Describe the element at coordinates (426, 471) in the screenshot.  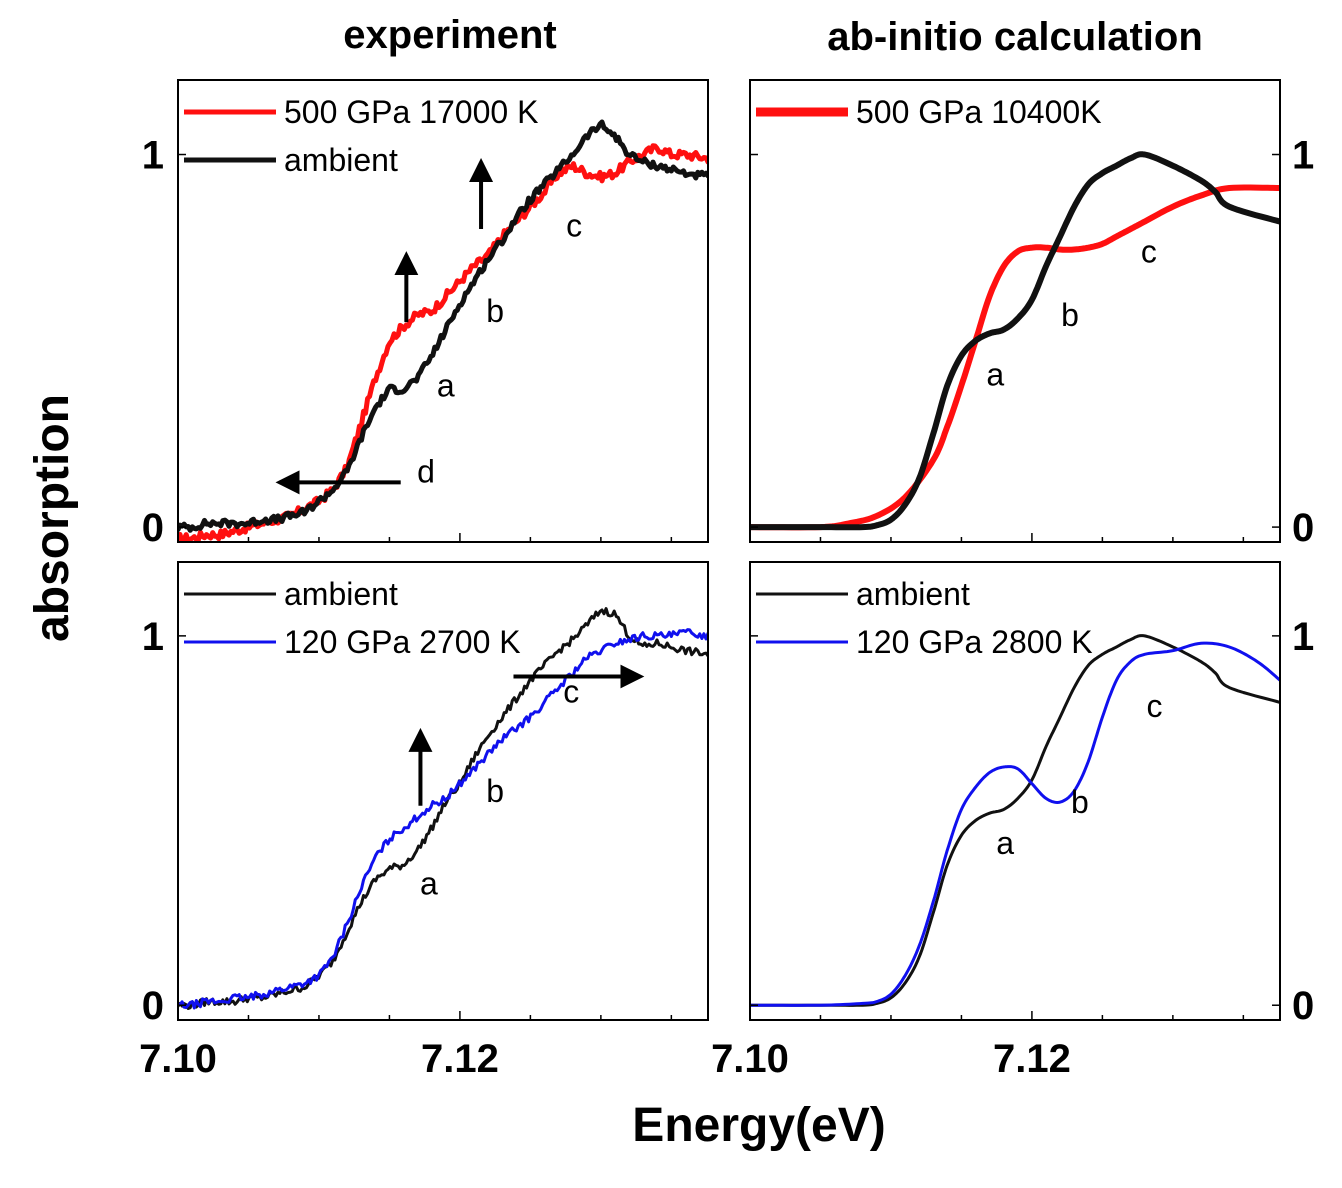
I see `annotation-label: d` at that location.